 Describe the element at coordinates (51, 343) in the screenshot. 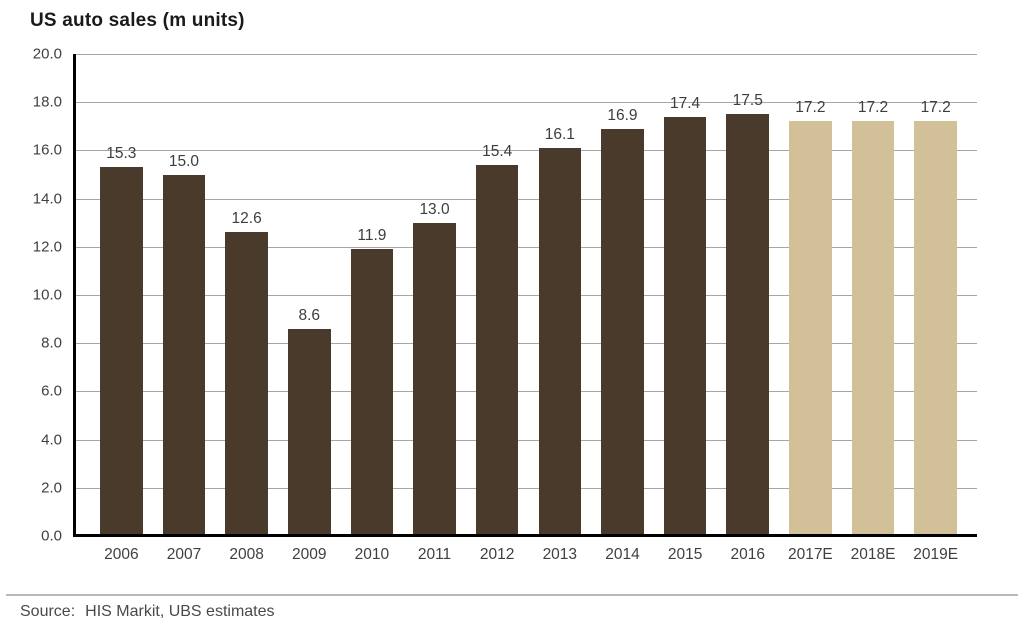

I see `y-tick-label: 8.0` at that location.